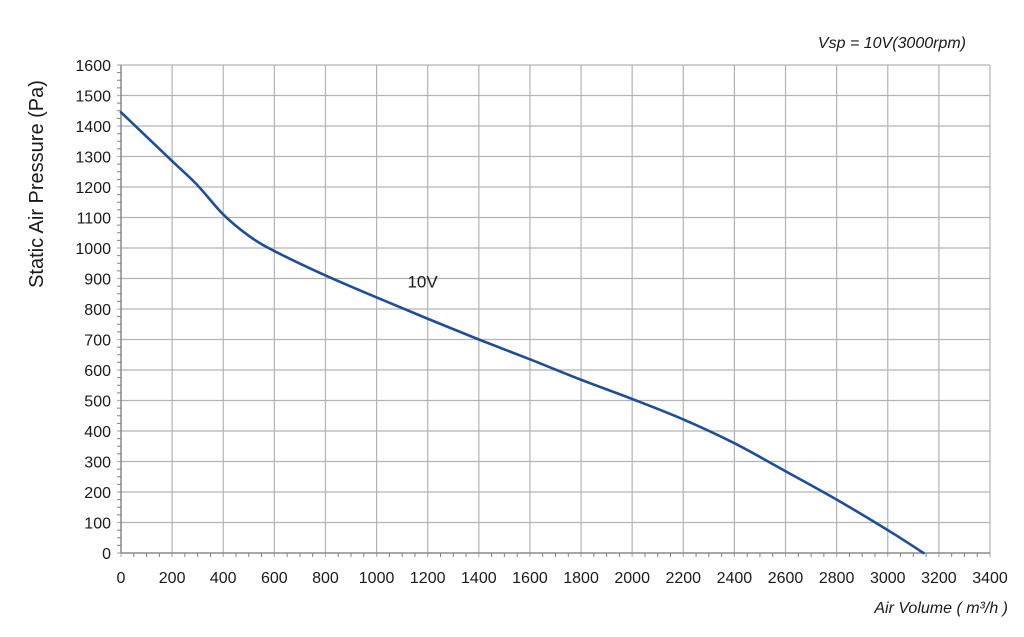 Image resolution: width=1024 pixels, height=637 pixels. Describe the element at coordinates (37, 184) in the screenshot. I see `y-axis-label: Static Air Pressure (Pa)` at that location.